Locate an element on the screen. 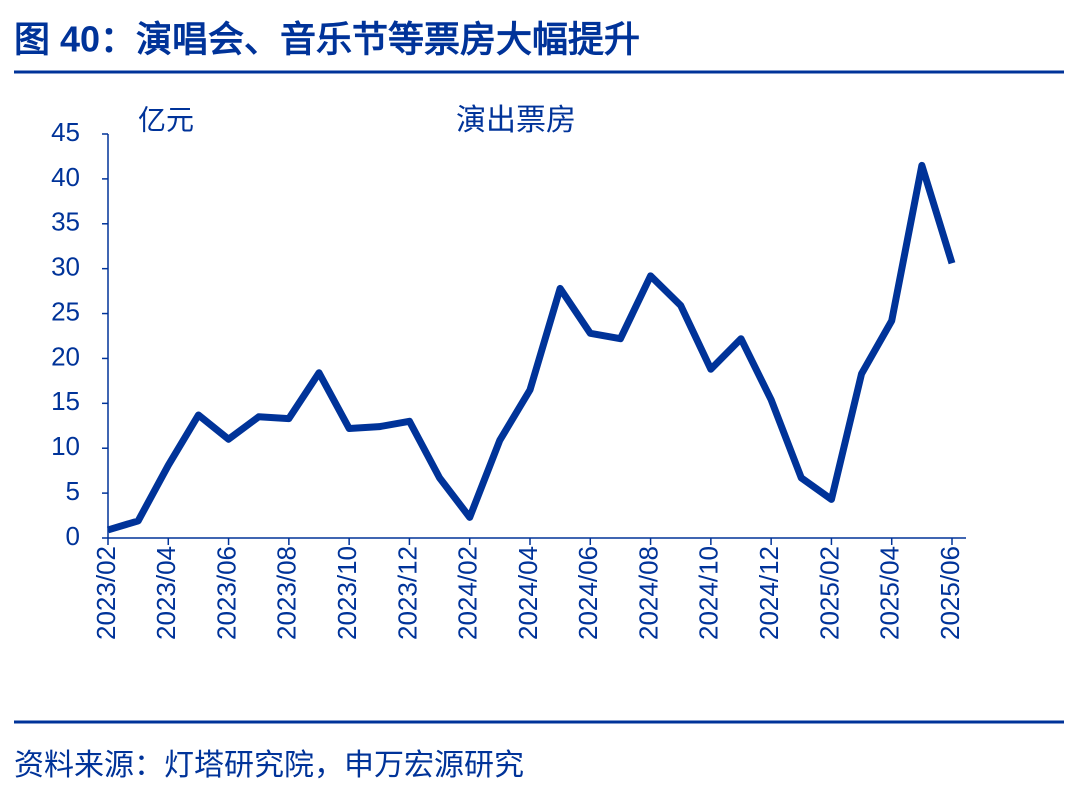 This screenshot has height=807, width=1080. x-tick-label: 2024/04 is located at coordinates (528, 593).